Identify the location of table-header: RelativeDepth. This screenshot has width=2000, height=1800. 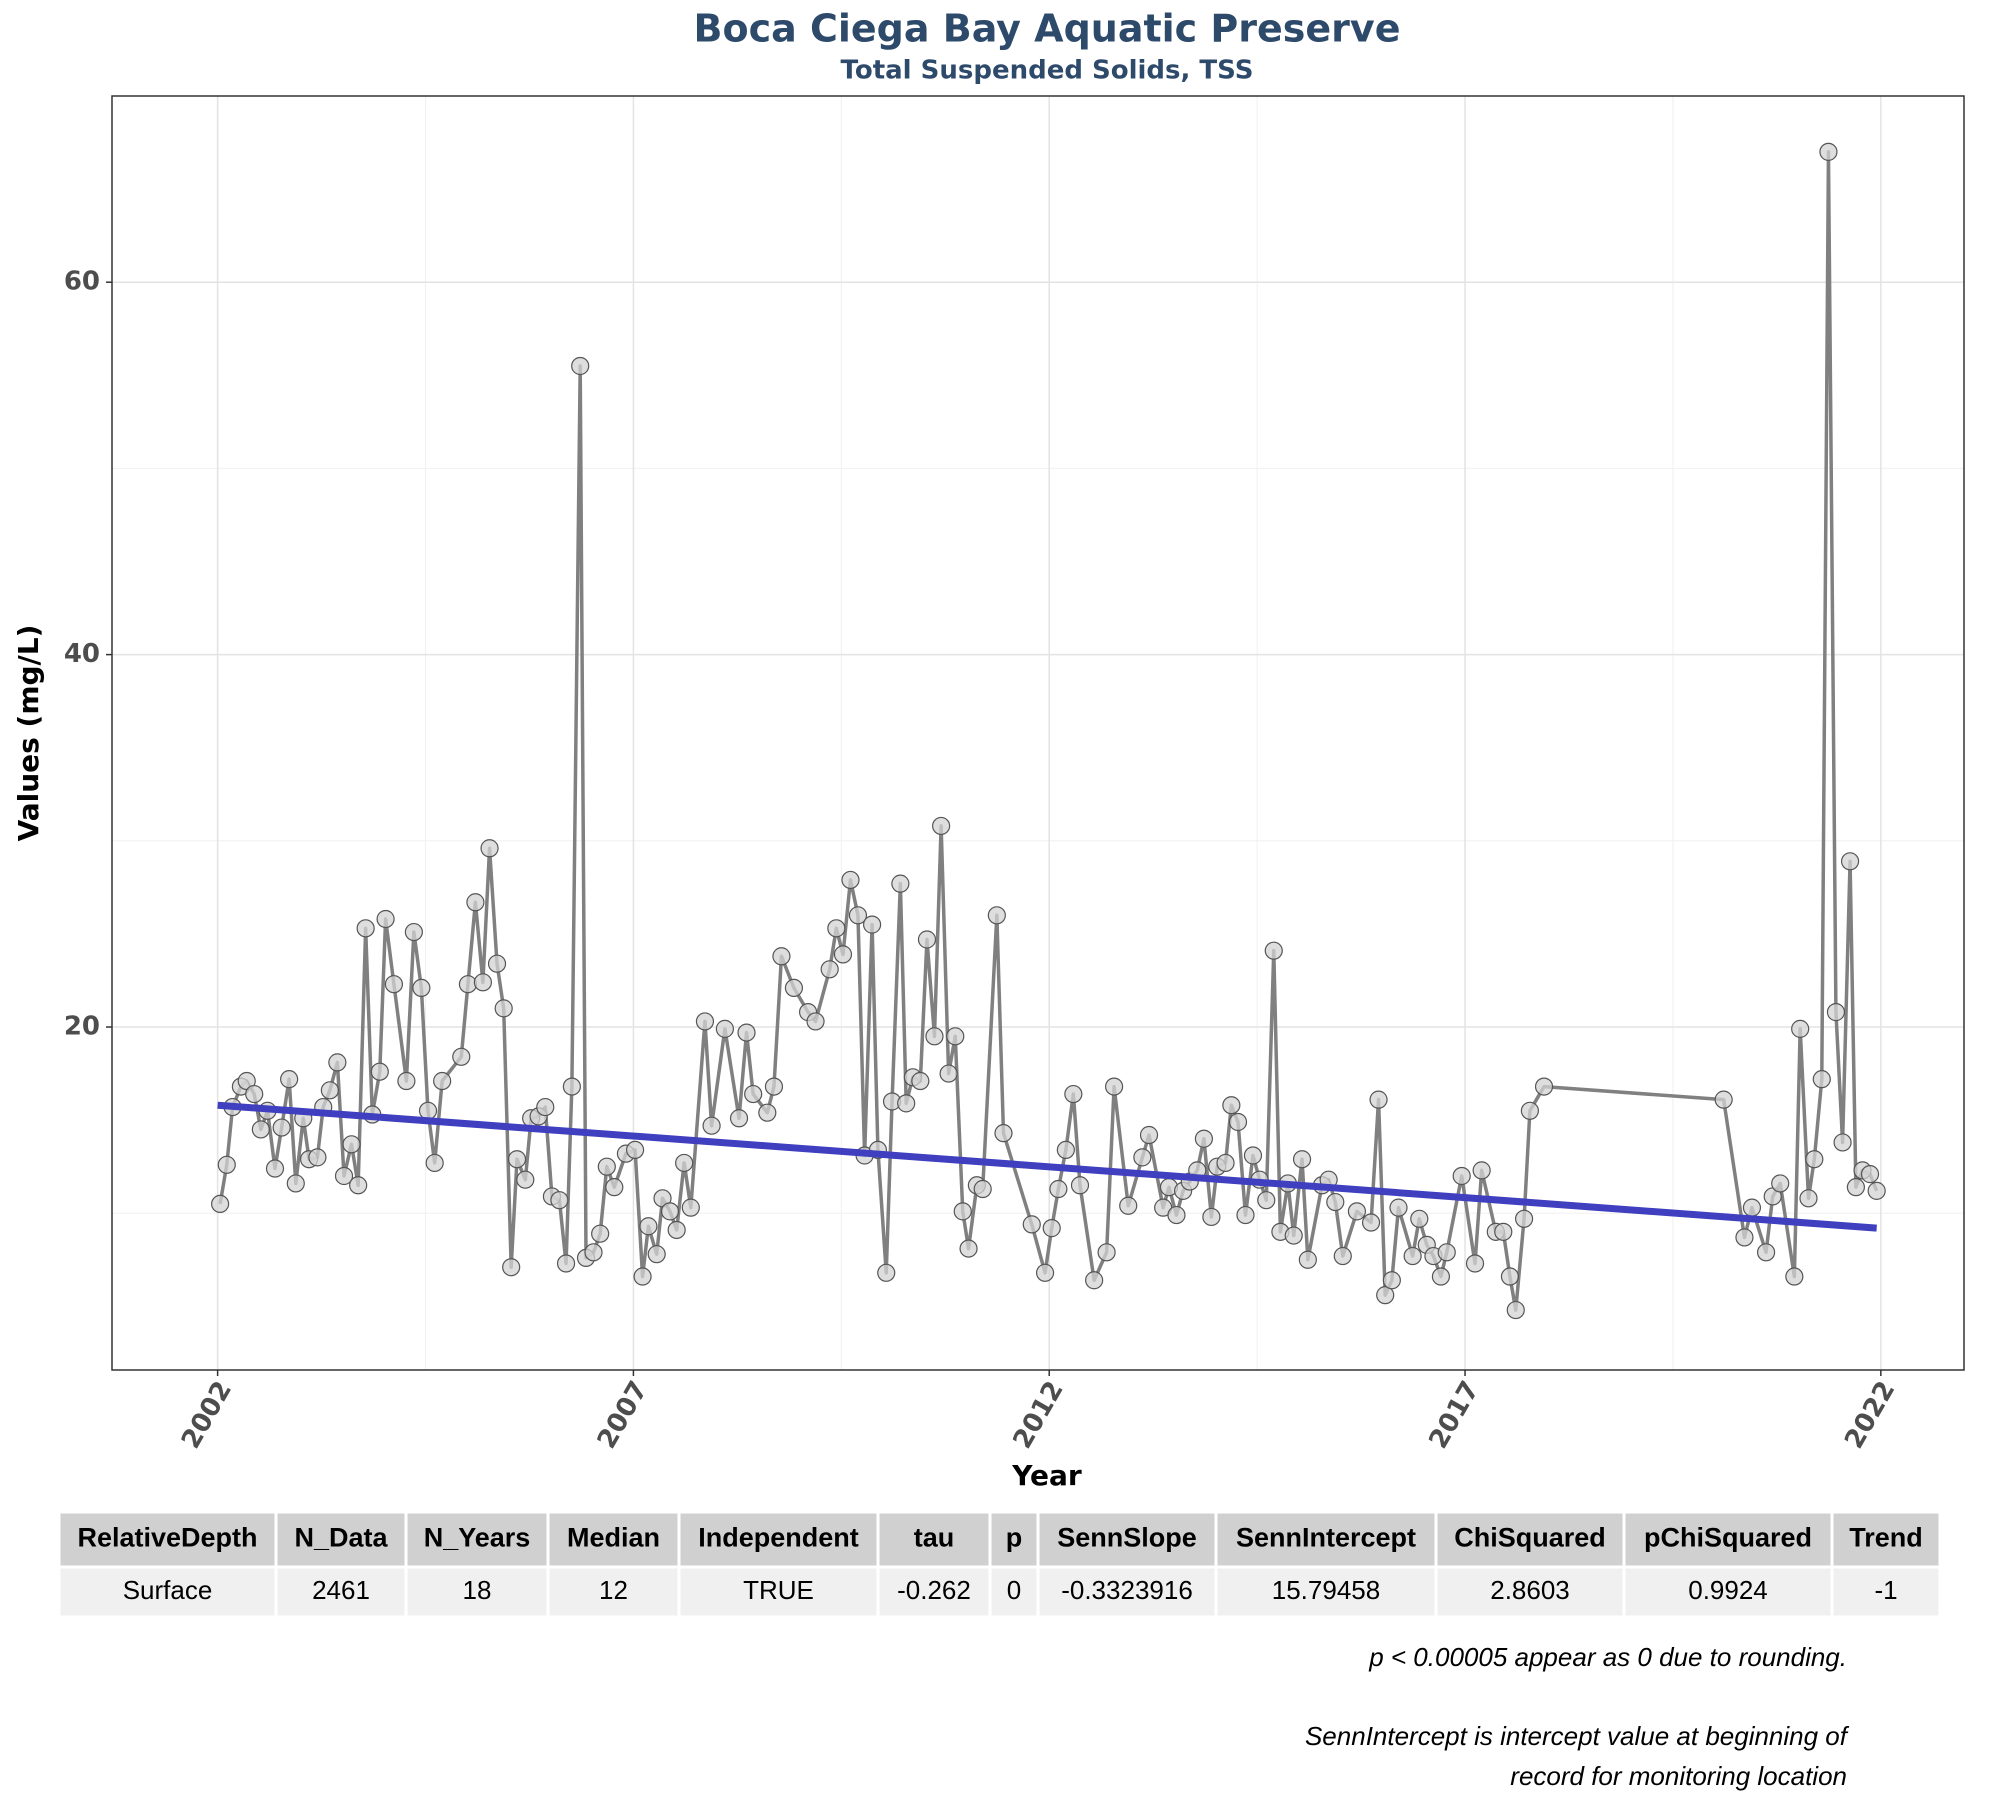
(167, 1538).